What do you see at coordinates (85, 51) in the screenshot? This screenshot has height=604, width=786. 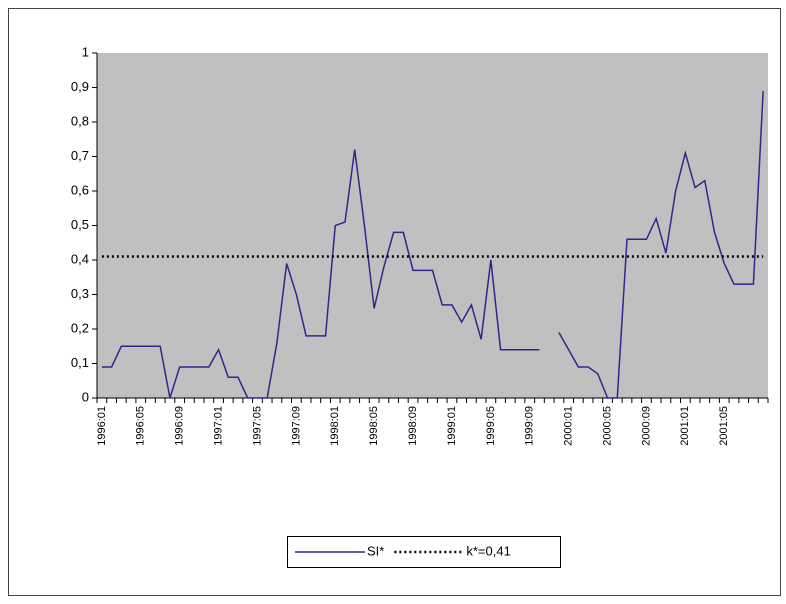 I see `y-tick-label: 1` at bounding box center [85, 51].